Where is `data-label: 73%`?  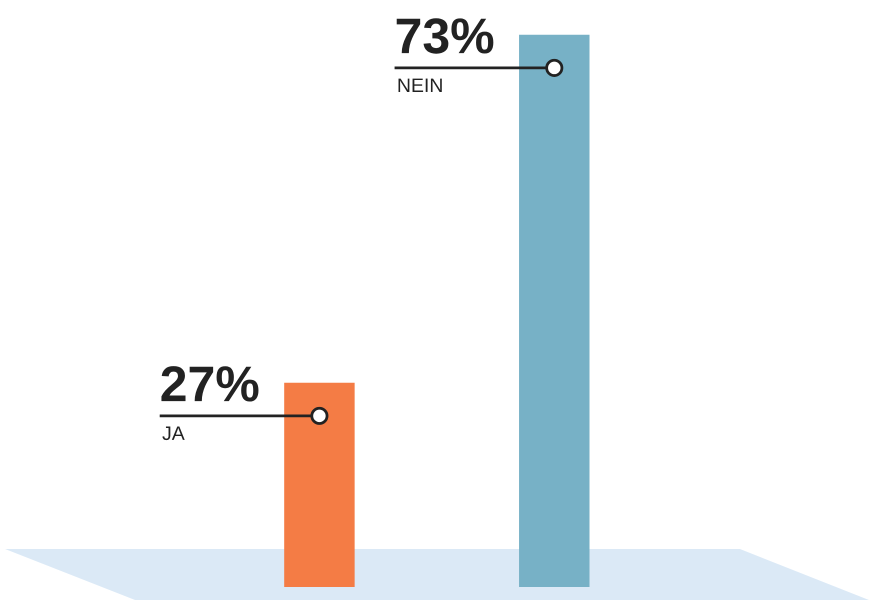 data-label: 73% is located at coordinates (445, 36).